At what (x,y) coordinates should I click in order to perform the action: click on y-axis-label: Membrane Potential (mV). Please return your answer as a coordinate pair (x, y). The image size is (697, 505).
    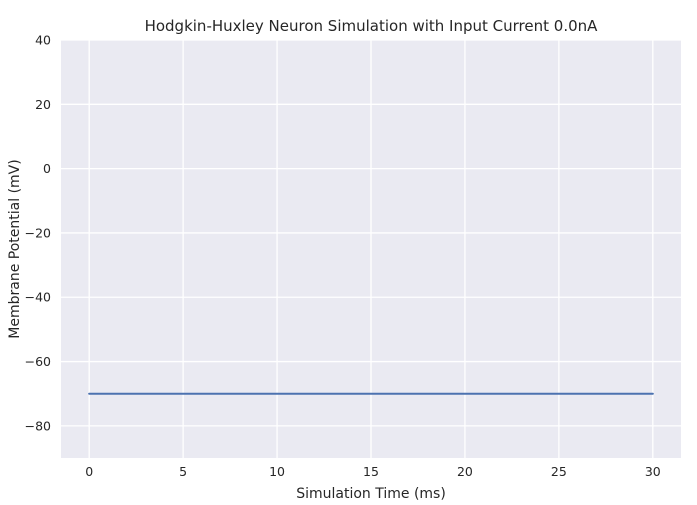
    Looking at the image, I should click on (15, 248).